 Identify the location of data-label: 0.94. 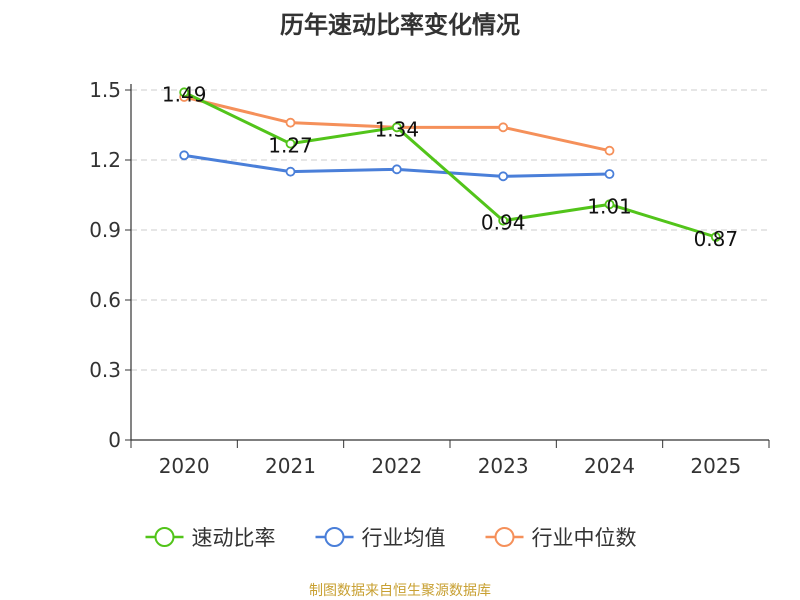
(503, 223).